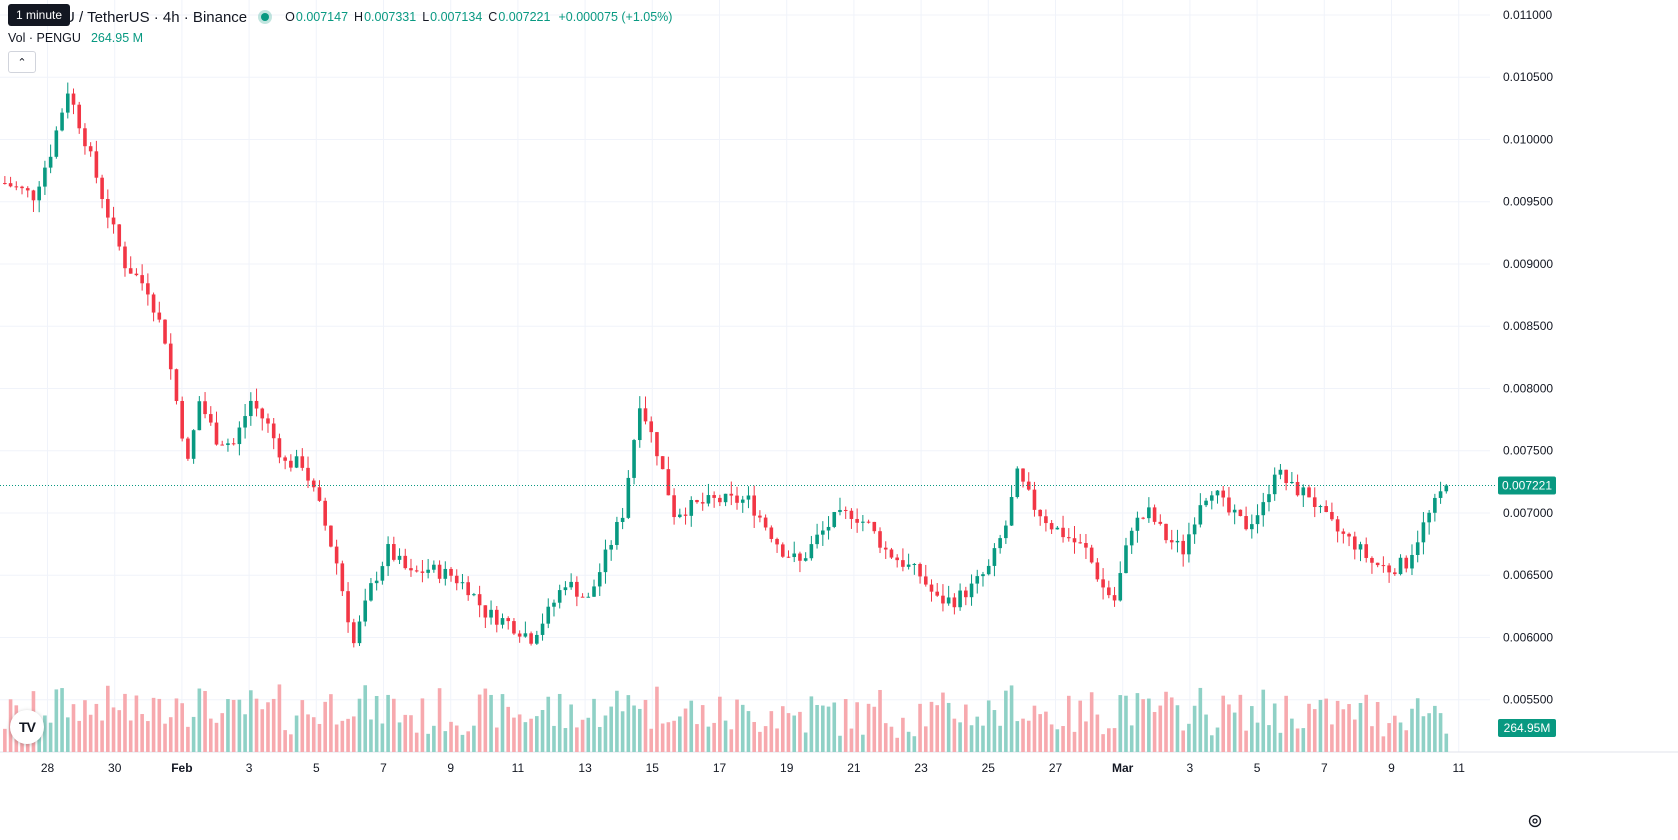 This screenshot has width=1678, height=840. Describe the element at coordinates (524, 17) in the screenshot. I see `close-value: 0.007221` at that location.